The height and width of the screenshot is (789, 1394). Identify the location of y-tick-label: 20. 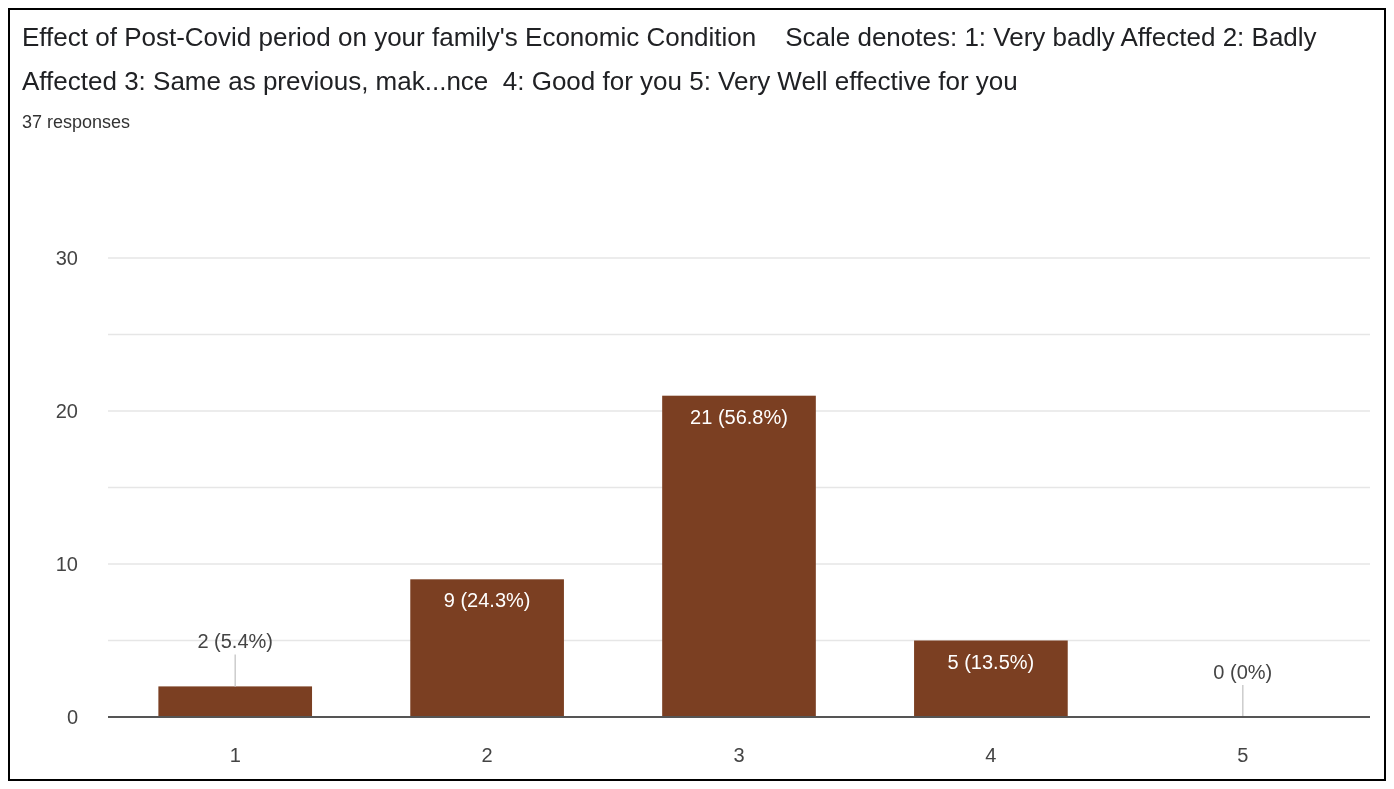
(66, 411).